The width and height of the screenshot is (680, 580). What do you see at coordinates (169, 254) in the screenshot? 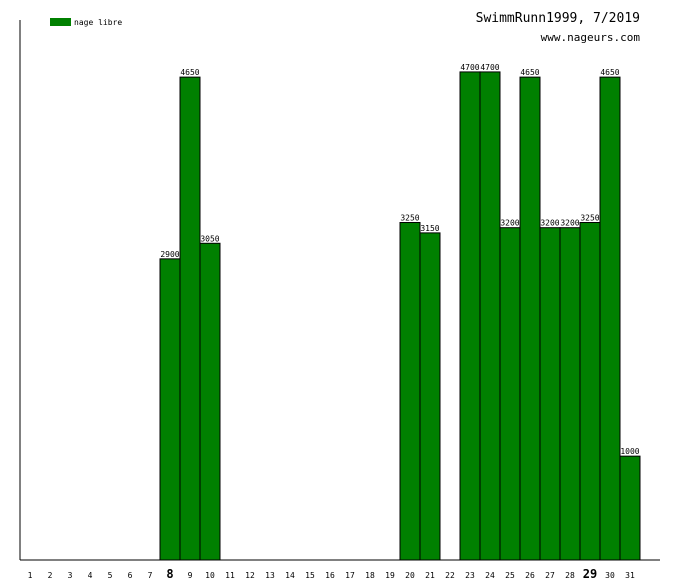
I see `bar-value-label: 2900` at bounding box center [169, 254].